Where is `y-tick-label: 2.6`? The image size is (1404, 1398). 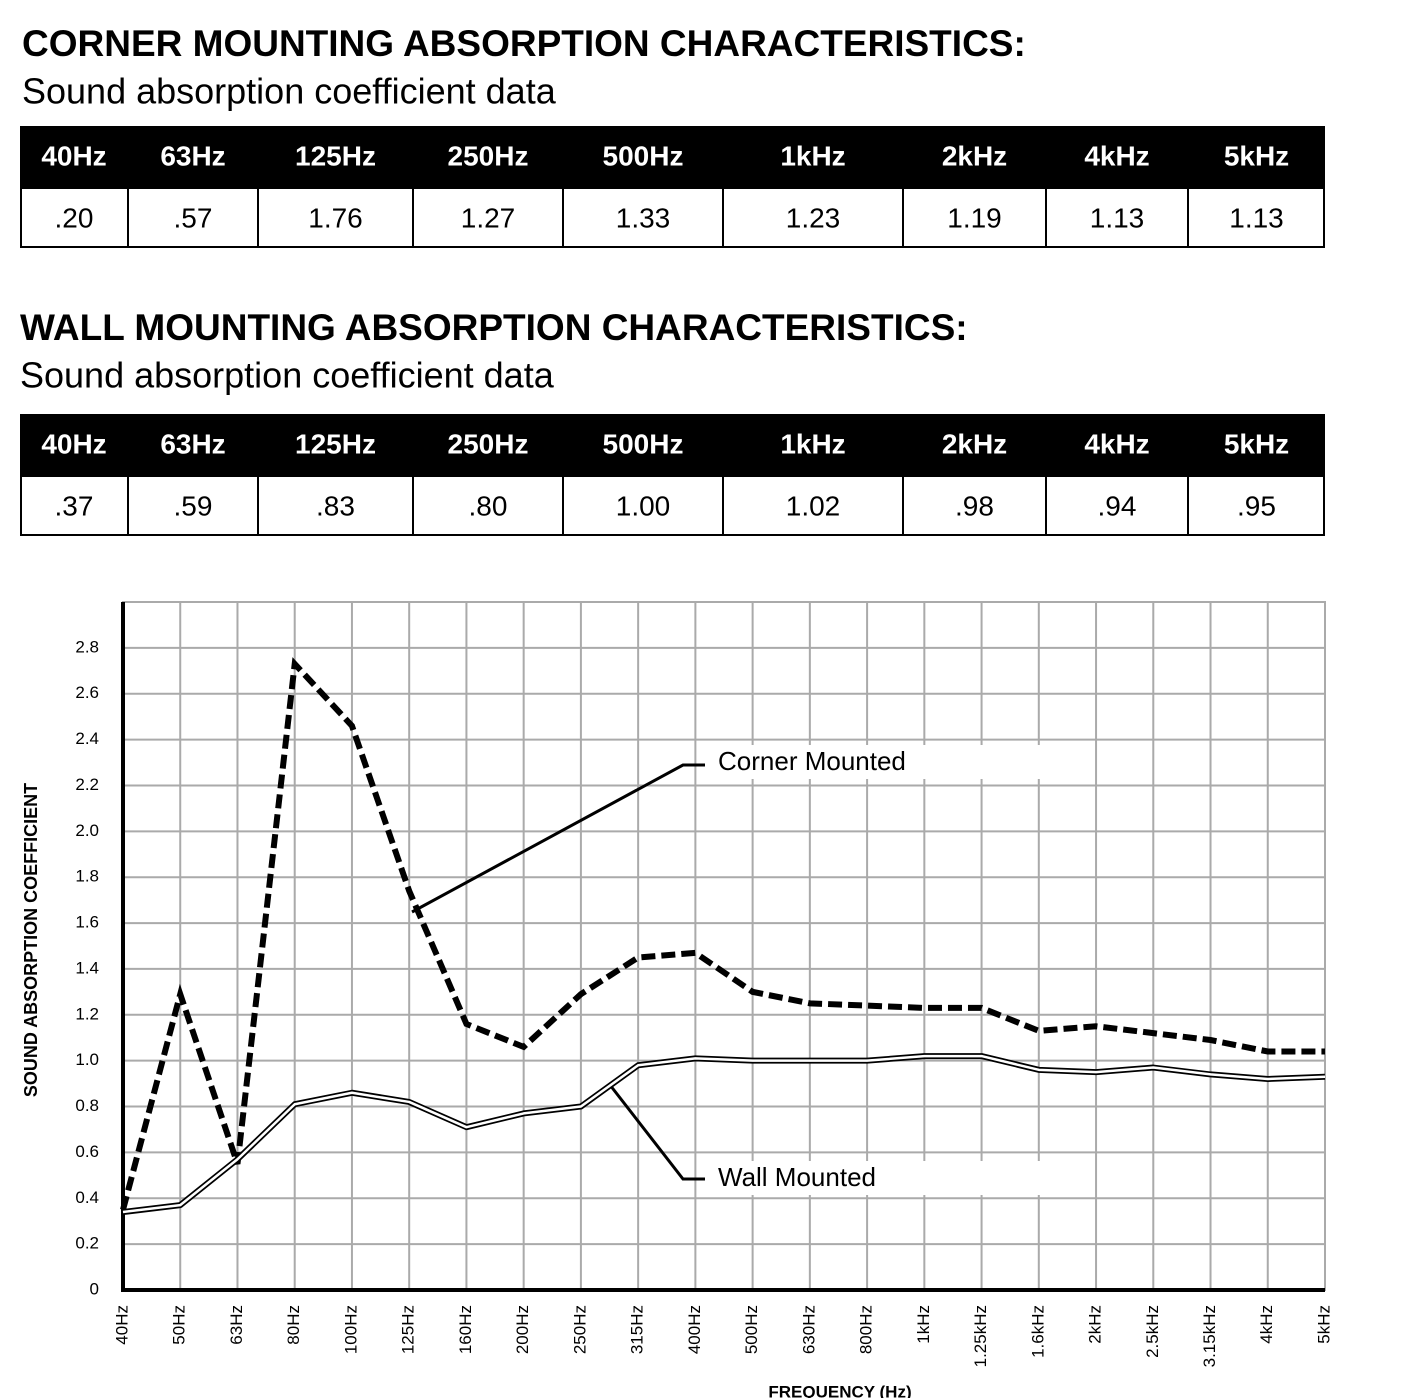 y-tick-label: 2.6 is located at coordinates (87, 692).